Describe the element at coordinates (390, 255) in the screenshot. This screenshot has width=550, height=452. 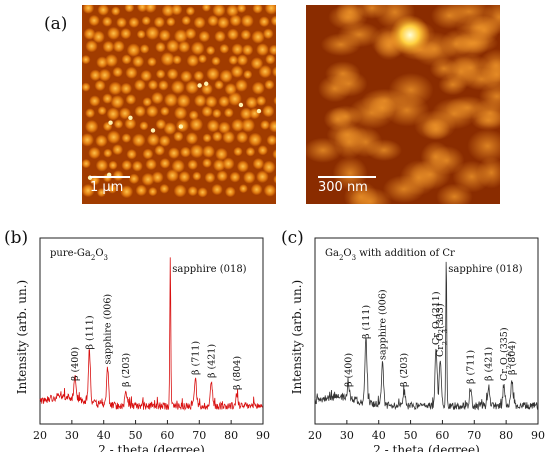
I see `chart-title: Ga2O3 with addition of Cr` at that location.